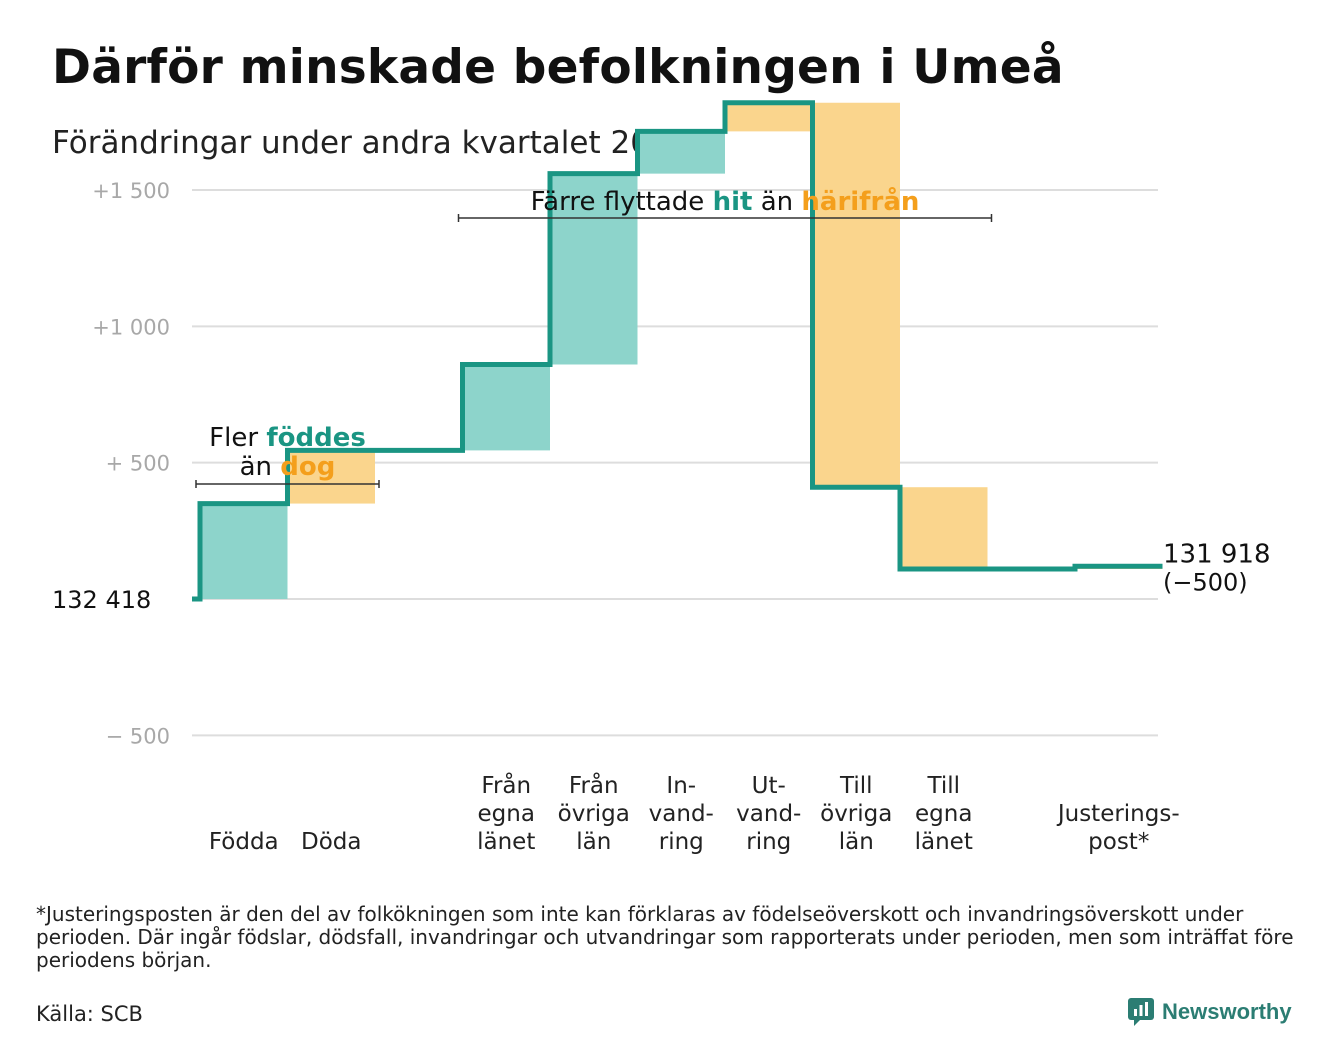 The width and height of the screenshot is (1340, 1060). I want to click on chart-title: Därför minskade befolkningen i Umeå, so click(558, 67).